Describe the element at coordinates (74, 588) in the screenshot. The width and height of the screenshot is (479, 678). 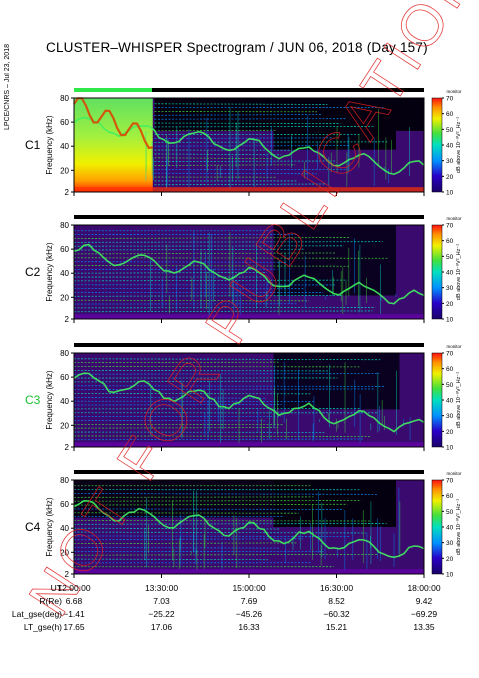
I see `ephemeris-value: 12:00:00` at that location.